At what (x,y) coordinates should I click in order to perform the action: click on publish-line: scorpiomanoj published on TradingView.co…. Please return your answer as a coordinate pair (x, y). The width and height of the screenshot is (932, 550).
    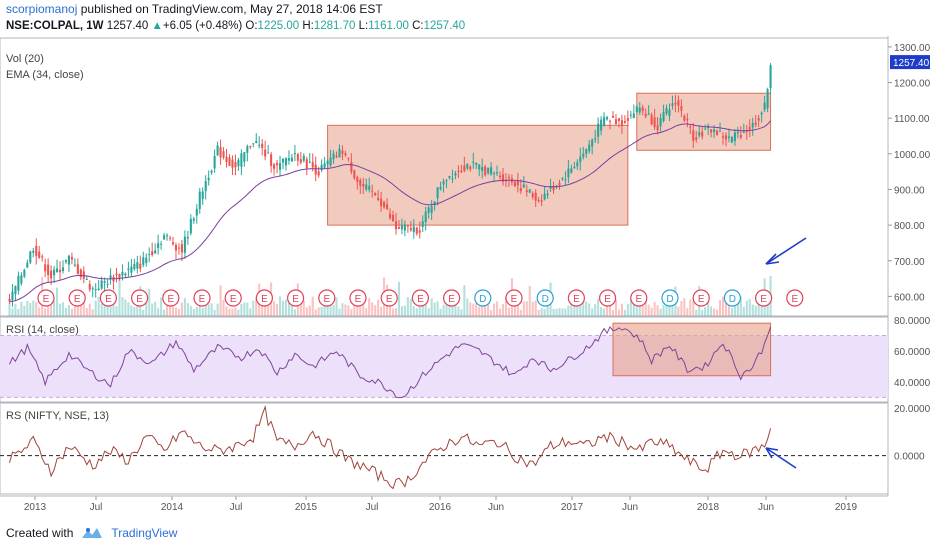
    Looking at the image, I should click on (194, 9).